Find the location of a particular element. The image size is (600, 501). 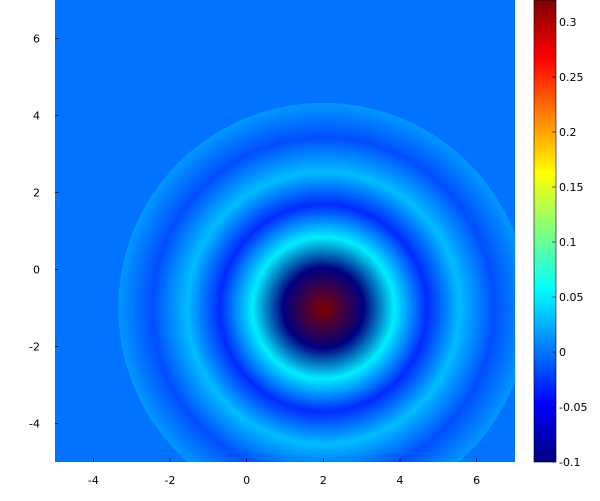

colorbar: 0.3 0.25 0.2 0.15 0.1 0.05 0 -0.05 -0.1 is located at coordinates (560, 234).